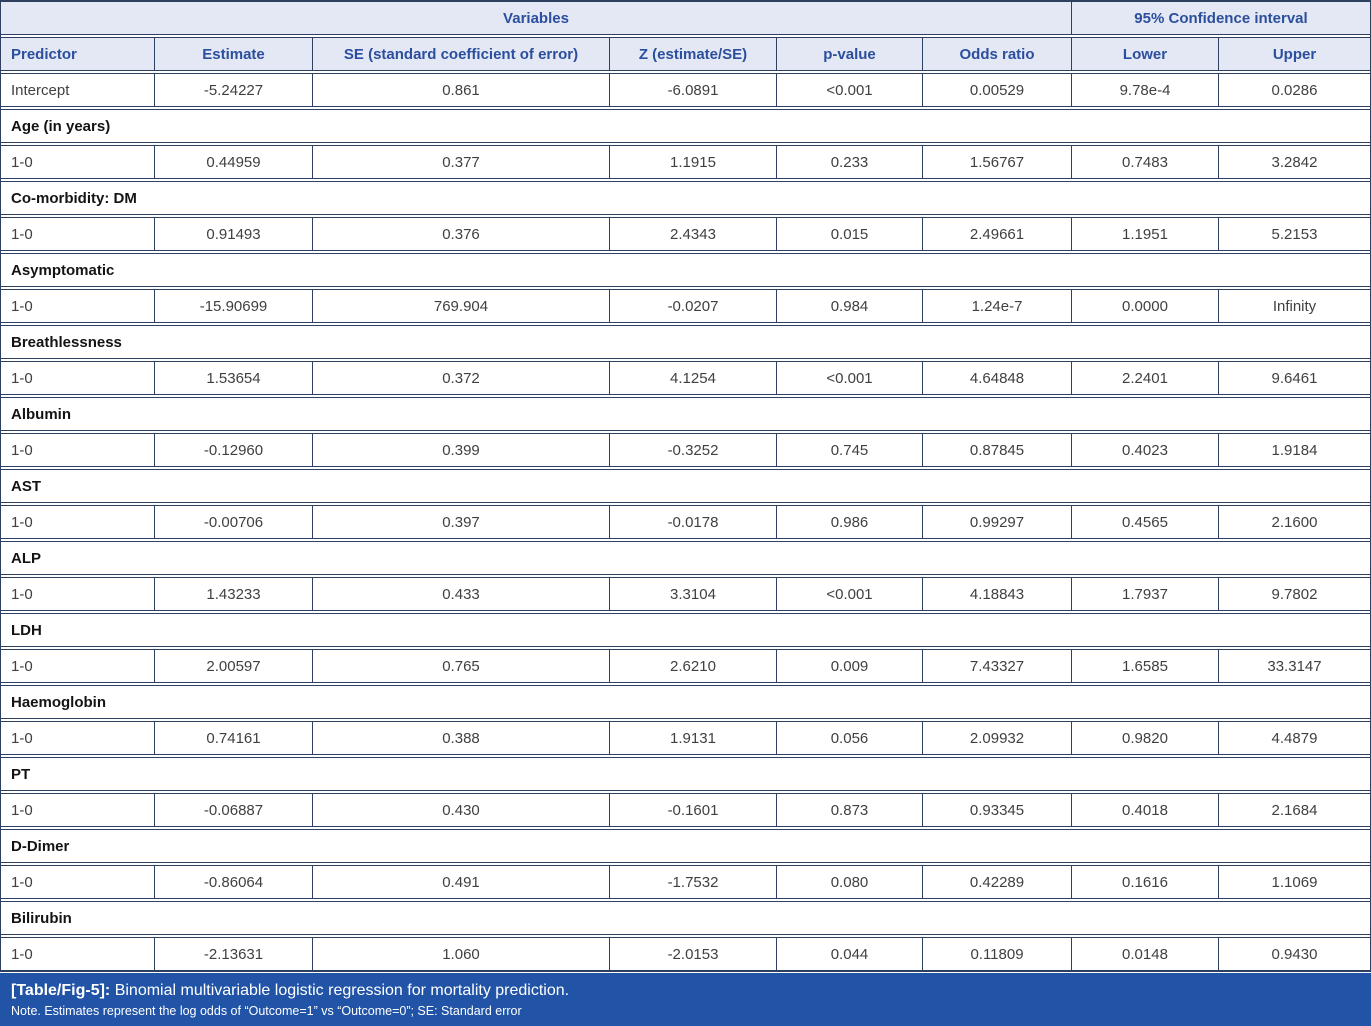  What do you see at coordinates (234, 234) in the screenshot?
I see `value-cell: 0.91493` at bounding box center [234, 234].